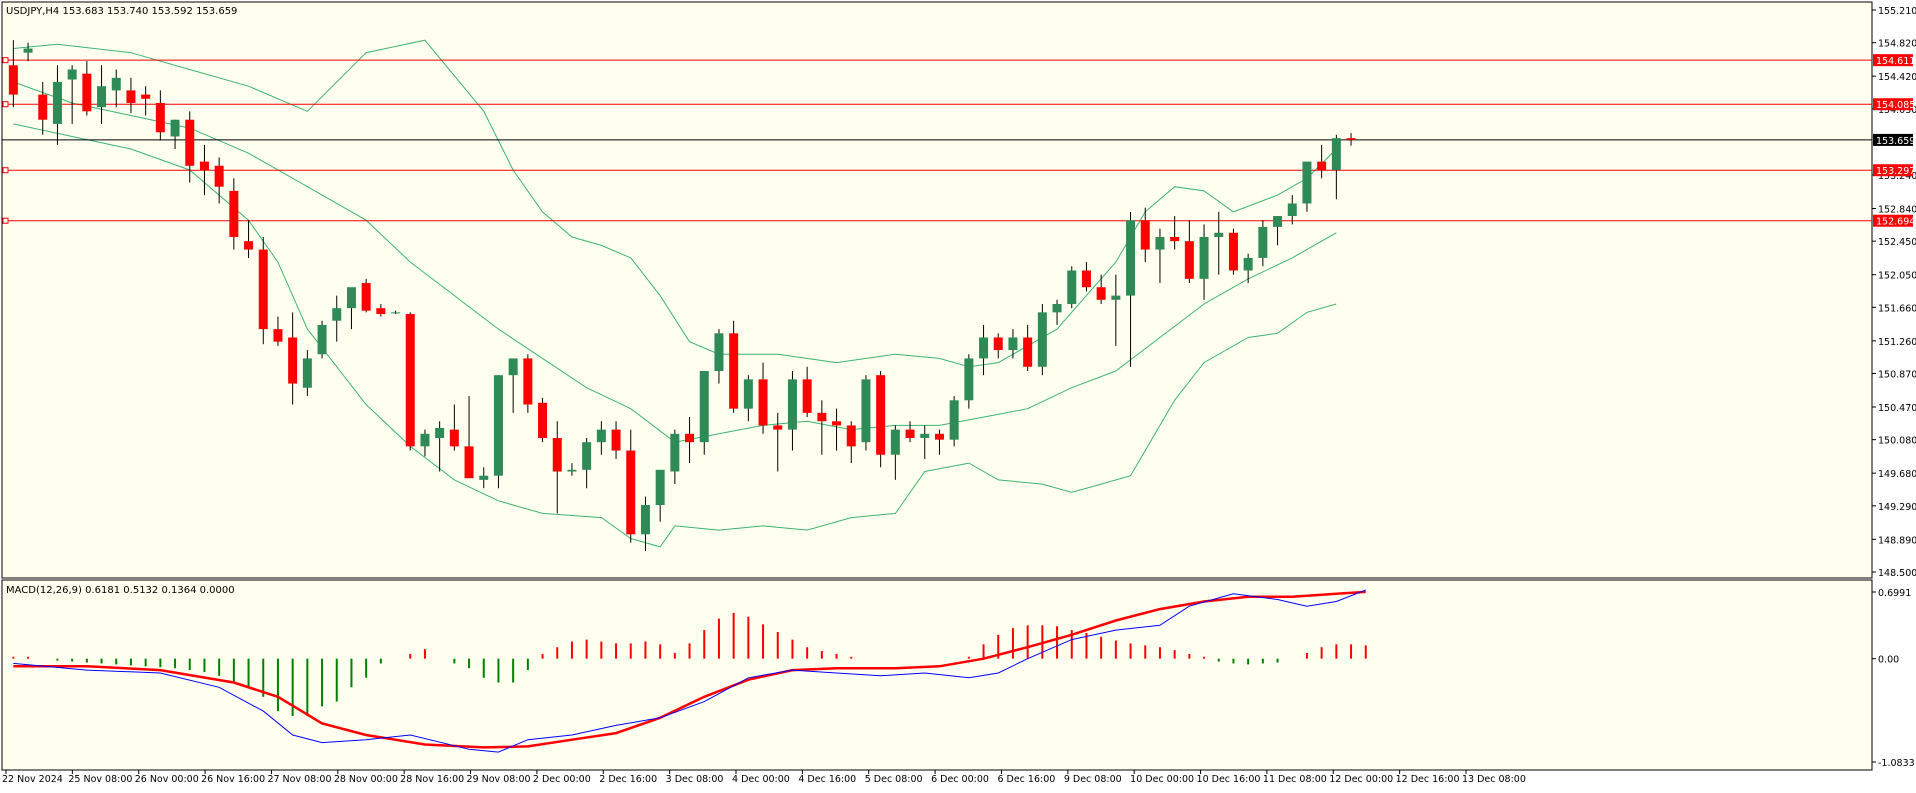  What do you see at coordinates (1897, 210) in the screenshot?
I see `price-tick-label: 152.840` at bounding box center [1897, 210].